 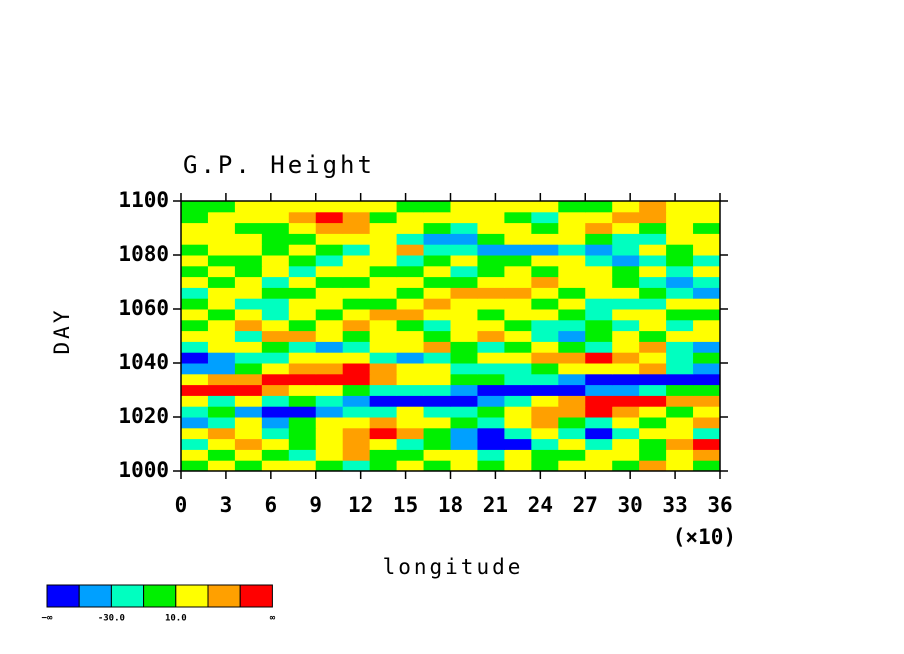 I want to click on x-tick-label: 33, so click(x=674, y=505).